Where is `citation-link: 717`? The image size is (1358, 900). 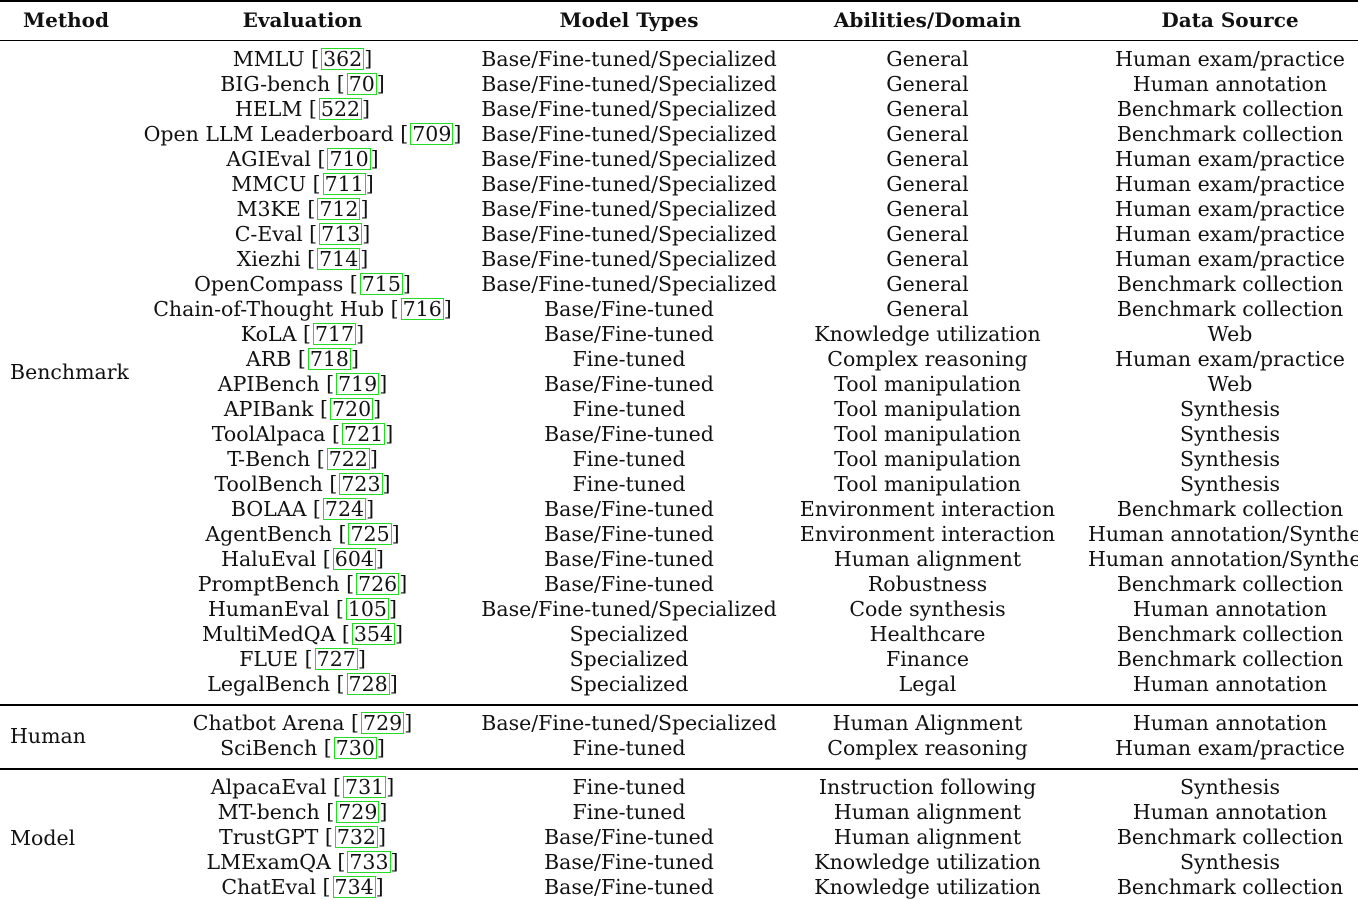
citation-link: 717 is located at coordinates (334, 334).